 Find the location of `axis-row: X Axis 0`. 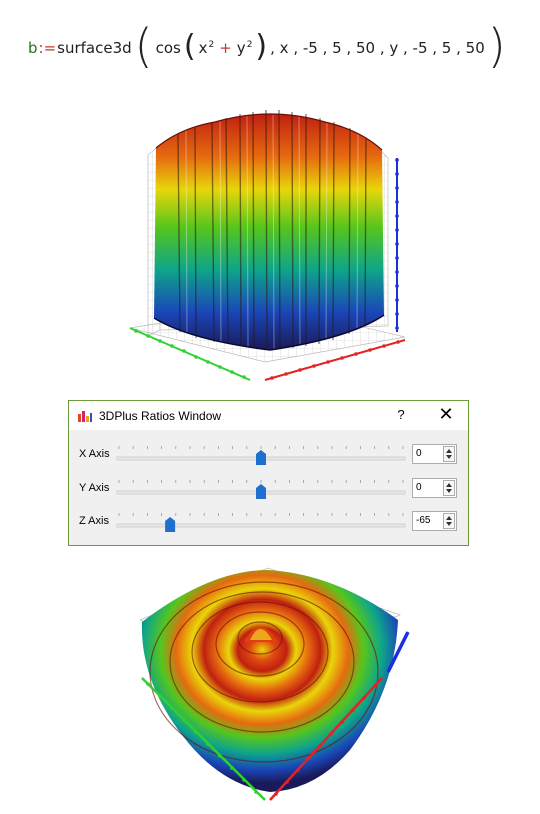

axis-row: X Axis 0 is located at coordinates (269, 455).